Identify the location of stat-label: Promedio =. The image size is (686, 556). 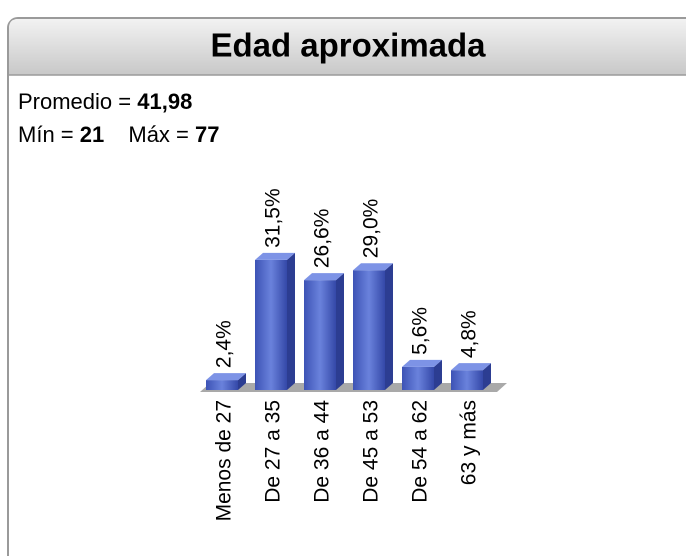
(74, 101).